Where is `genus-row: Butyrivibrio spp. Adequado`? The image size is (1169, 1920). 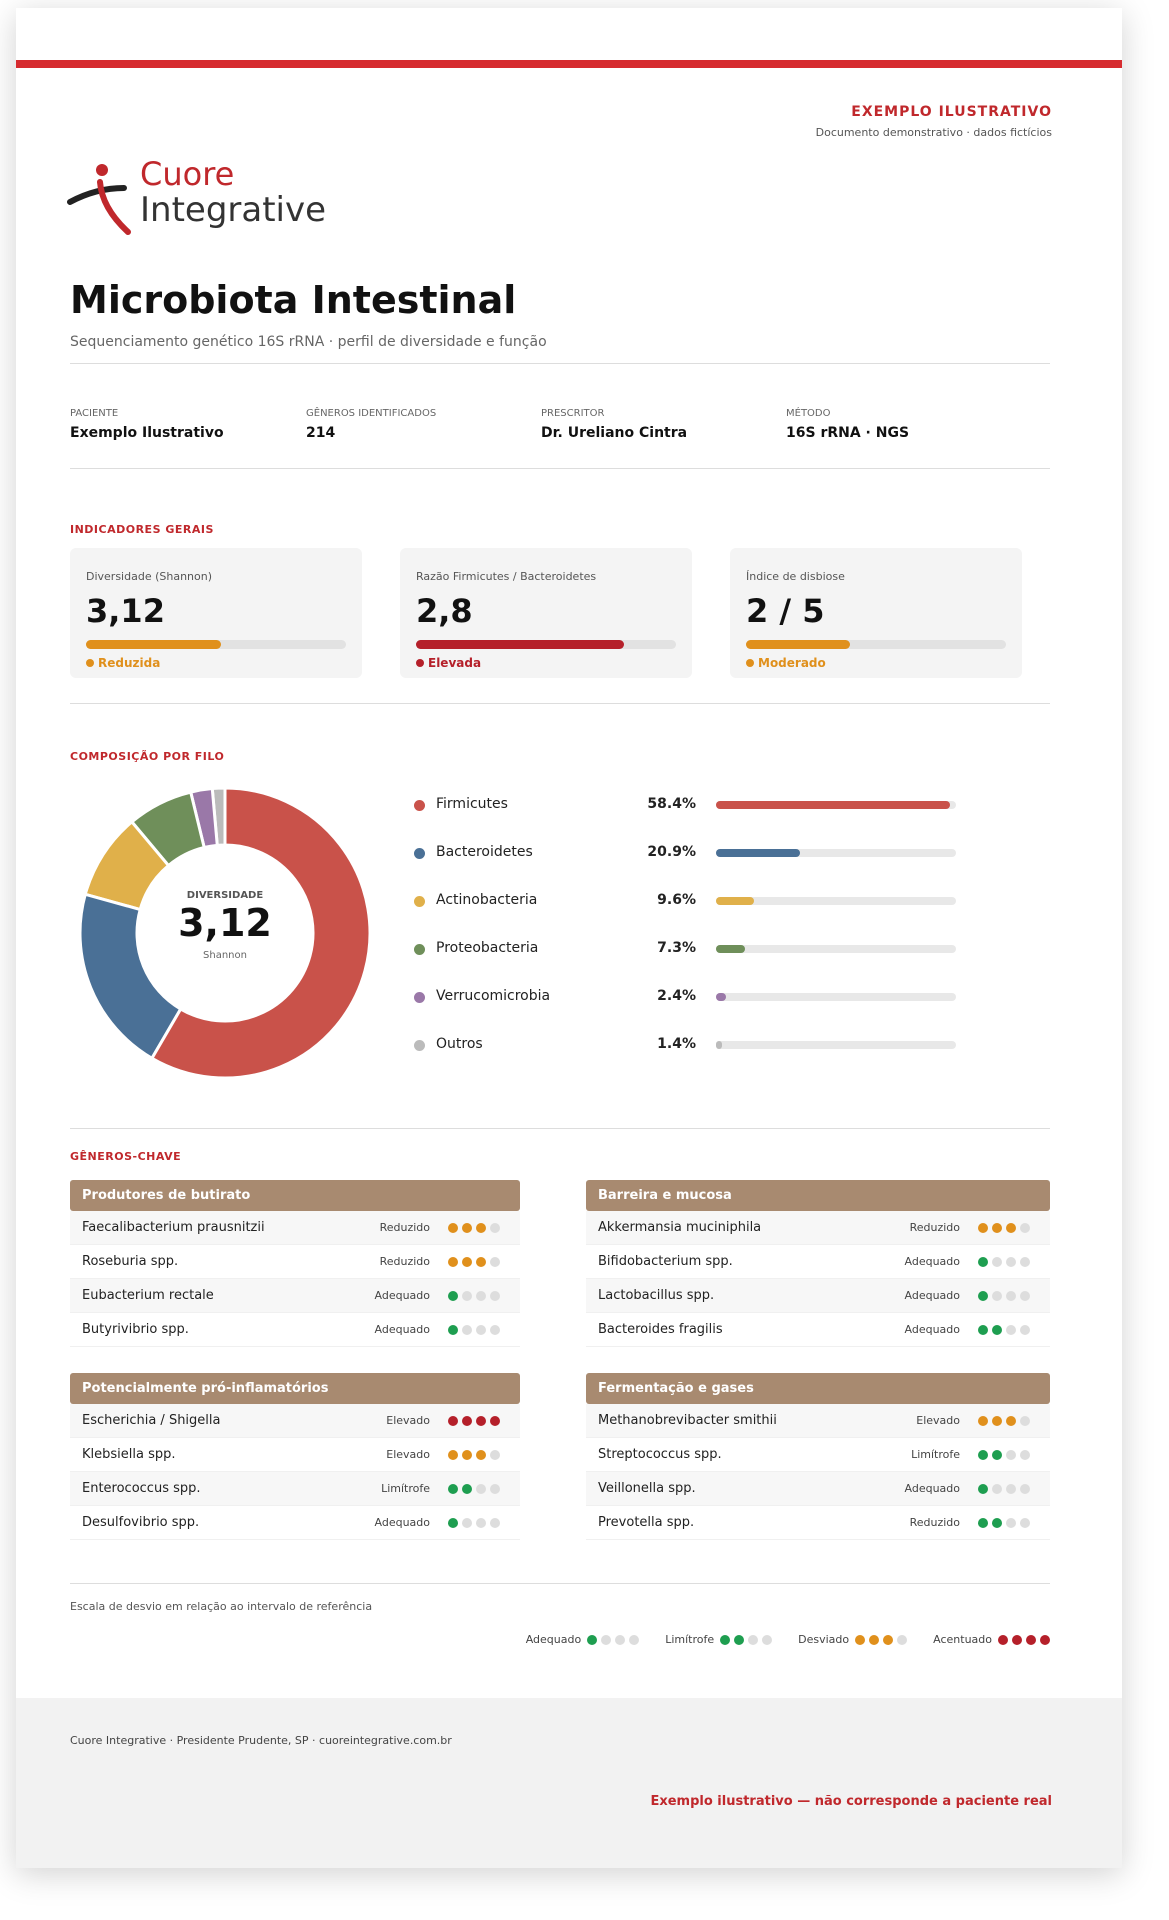 genus-row: Butyrivibrio spp. Adequado is located at coordinates (295, 1330).